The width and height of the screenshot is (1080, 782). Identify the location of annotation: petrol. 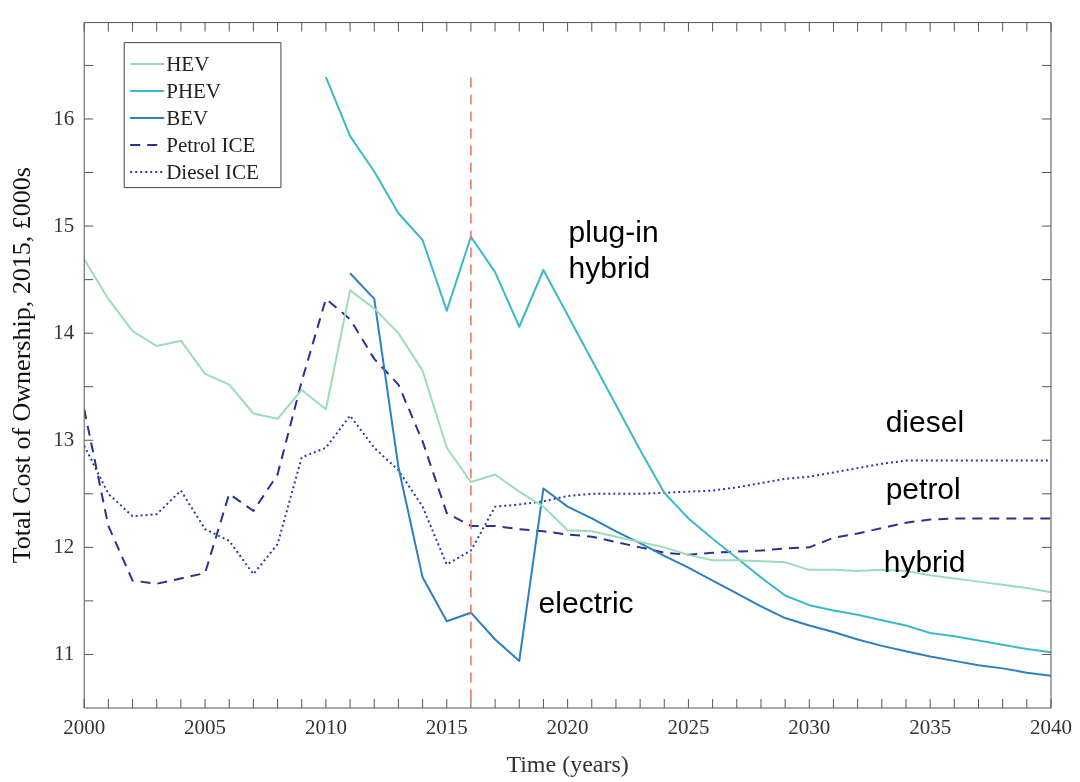
(923, 488).